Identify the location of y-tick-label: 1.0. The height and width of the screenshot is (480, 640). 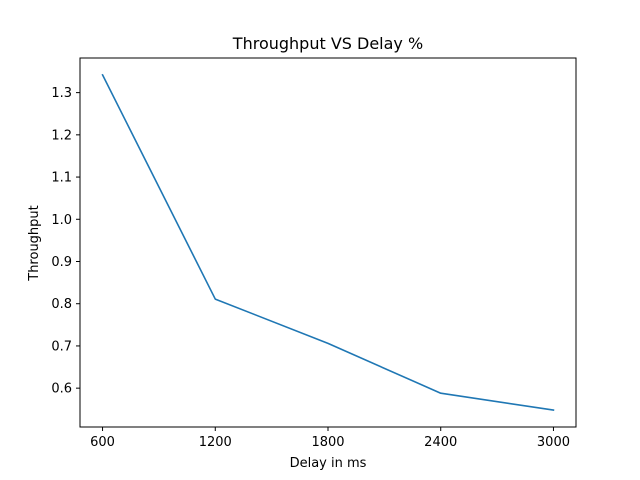
(61, 220).